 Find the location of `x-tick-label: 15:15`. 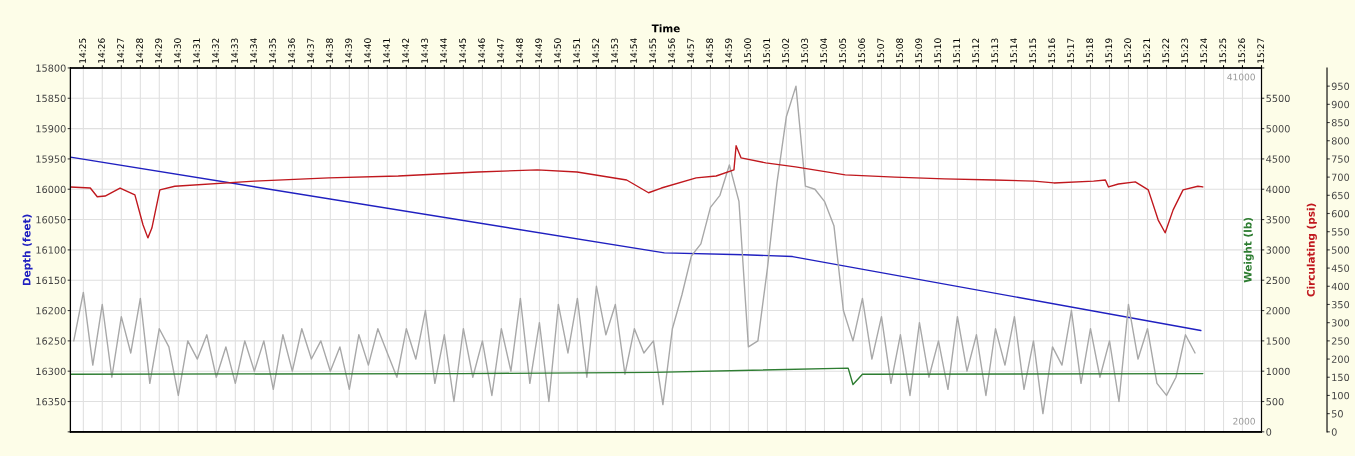

x-tick-label: 15:15 is located at coordinates (1033, 50).